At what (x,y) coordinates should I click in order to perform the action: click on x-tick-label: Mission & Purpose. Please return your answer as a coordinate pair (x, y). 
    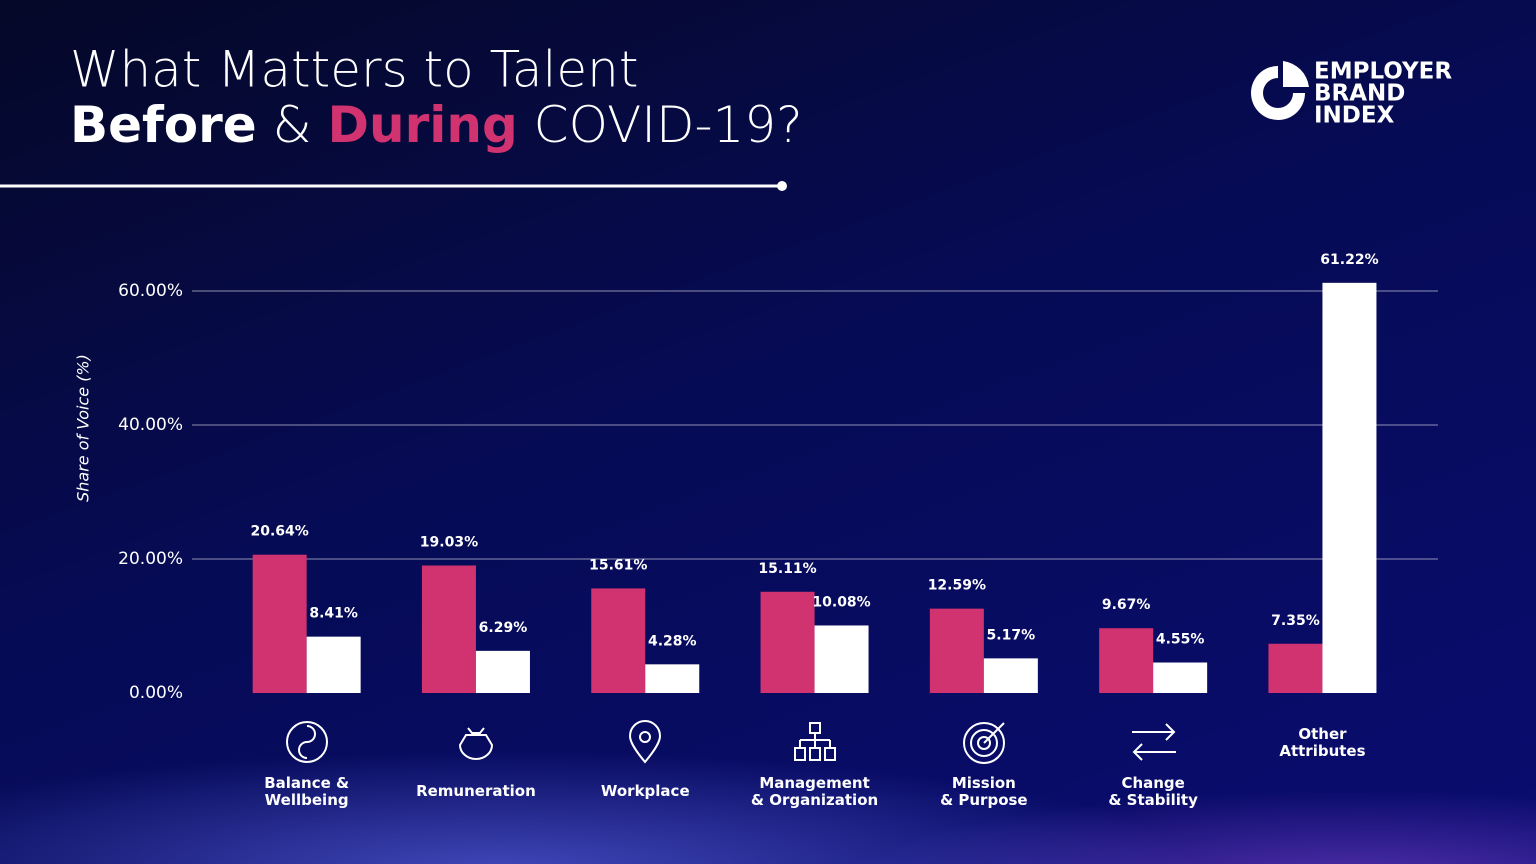
    Looking at the image, I should click on (984, 791).